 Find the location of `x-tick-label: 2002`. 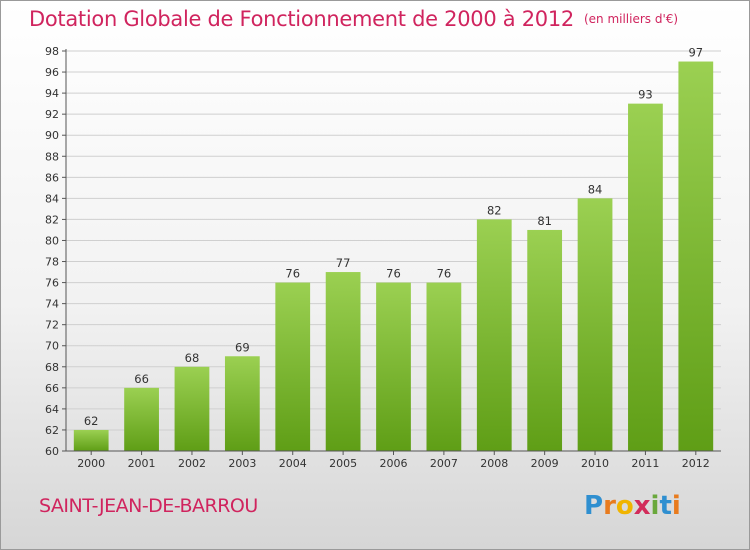

x-tick-label: 2002 is located at coordinates (192, 463).